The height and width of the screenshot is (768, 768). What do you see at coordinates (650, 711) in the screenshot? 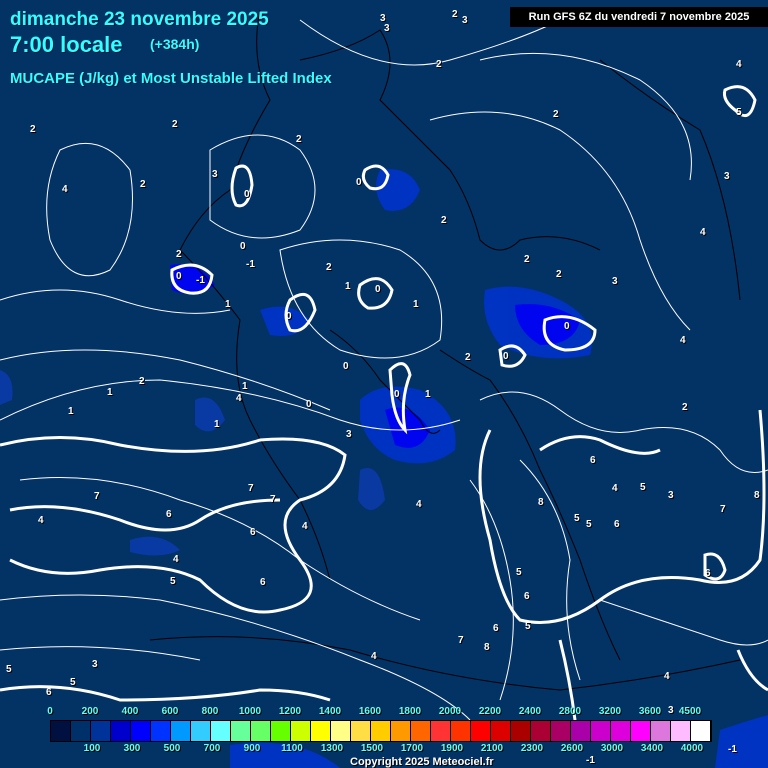
I see `colorbar-top-label: 3600` at bounding box center [650, 711].